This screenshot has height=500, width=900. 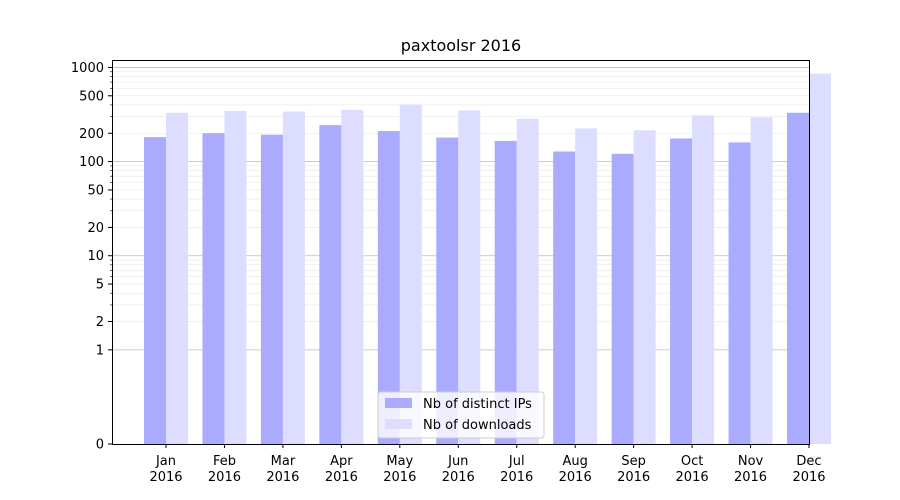 I want to click on x-tick-label: Apr 2016, so click(x=341, y=469).